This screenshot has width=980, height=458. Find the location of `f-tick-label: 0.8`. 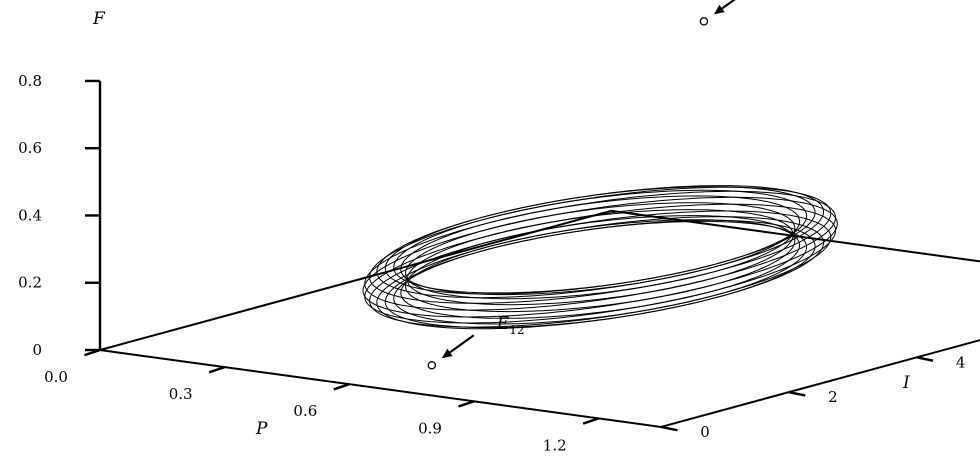

f-tick-label: 0.8 is located at coordinates (30, 81).